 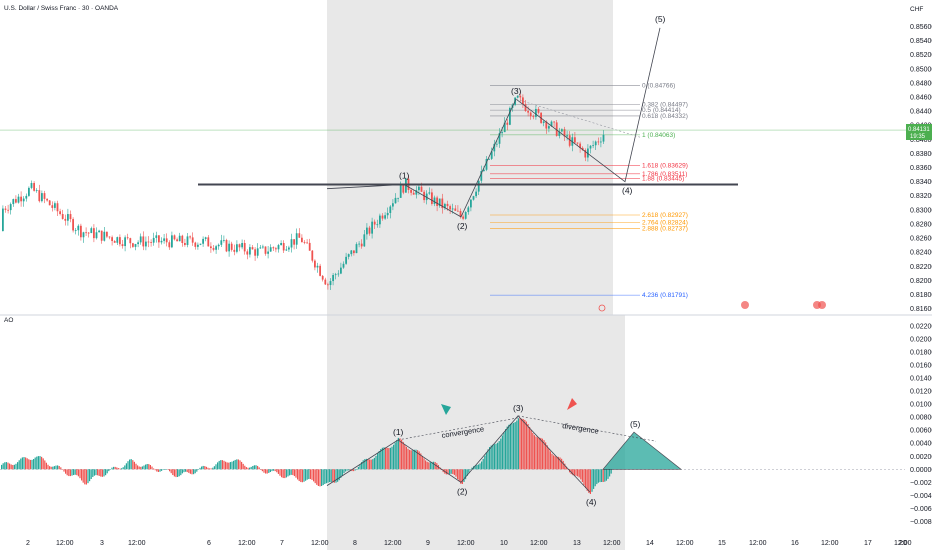 What do you see at coordinates (642, 450) in the screenshot?
I see `ao-projection-triangle` at bounding box center [642, 450].